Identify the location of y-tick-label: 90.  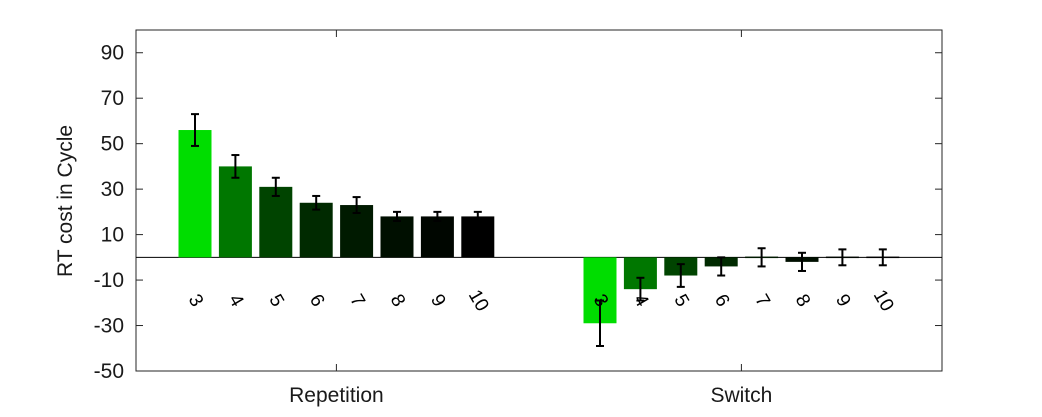
(112, 53).